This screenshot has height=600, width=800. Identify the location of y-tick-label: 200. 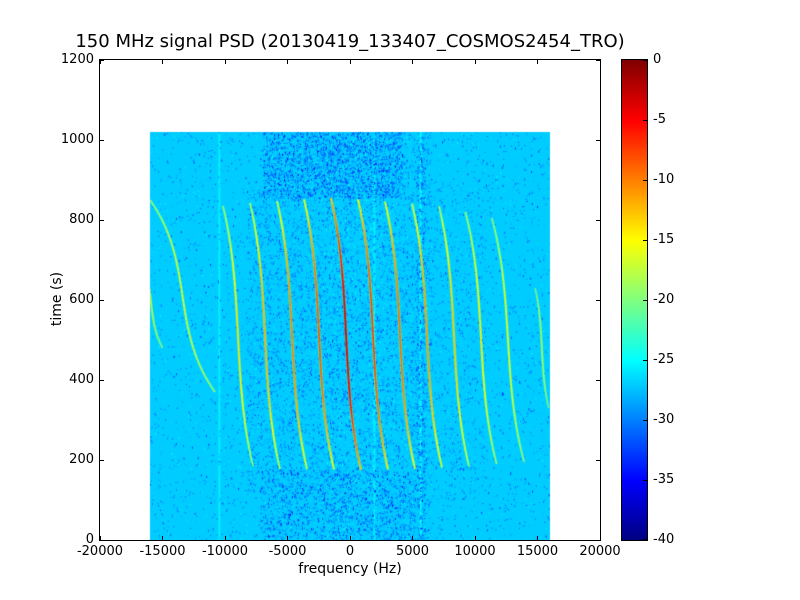
(81, 459).